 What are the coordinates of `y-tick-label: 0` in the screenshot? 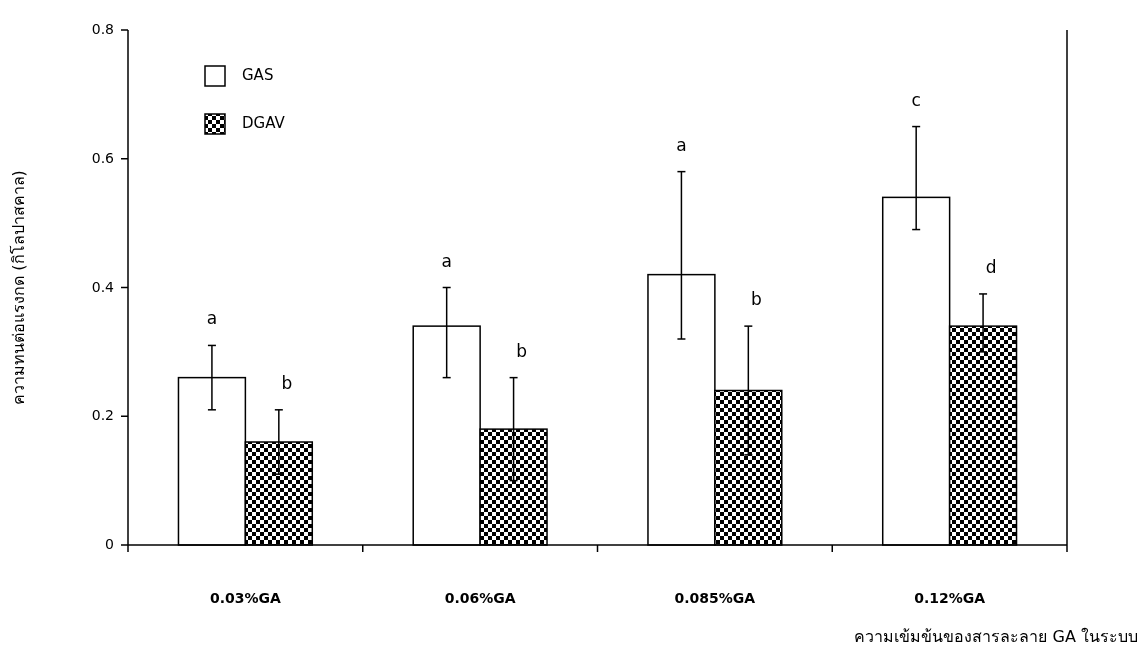 It's located at (109, 544).